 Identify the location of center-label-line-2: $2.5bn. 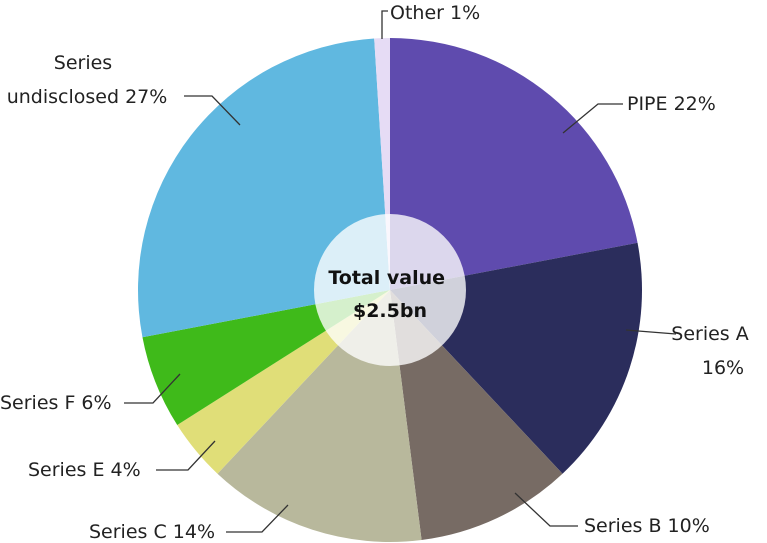
(390, 311).